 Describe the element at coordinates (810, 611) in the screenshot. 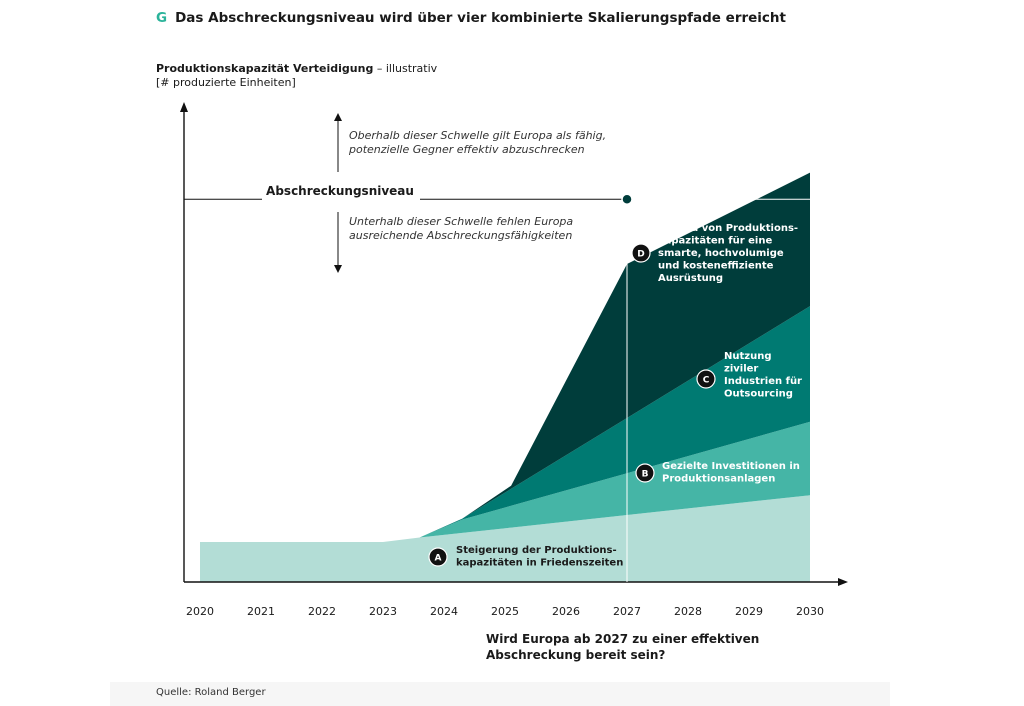

I see `x-tick-2030: 2030` at that location.